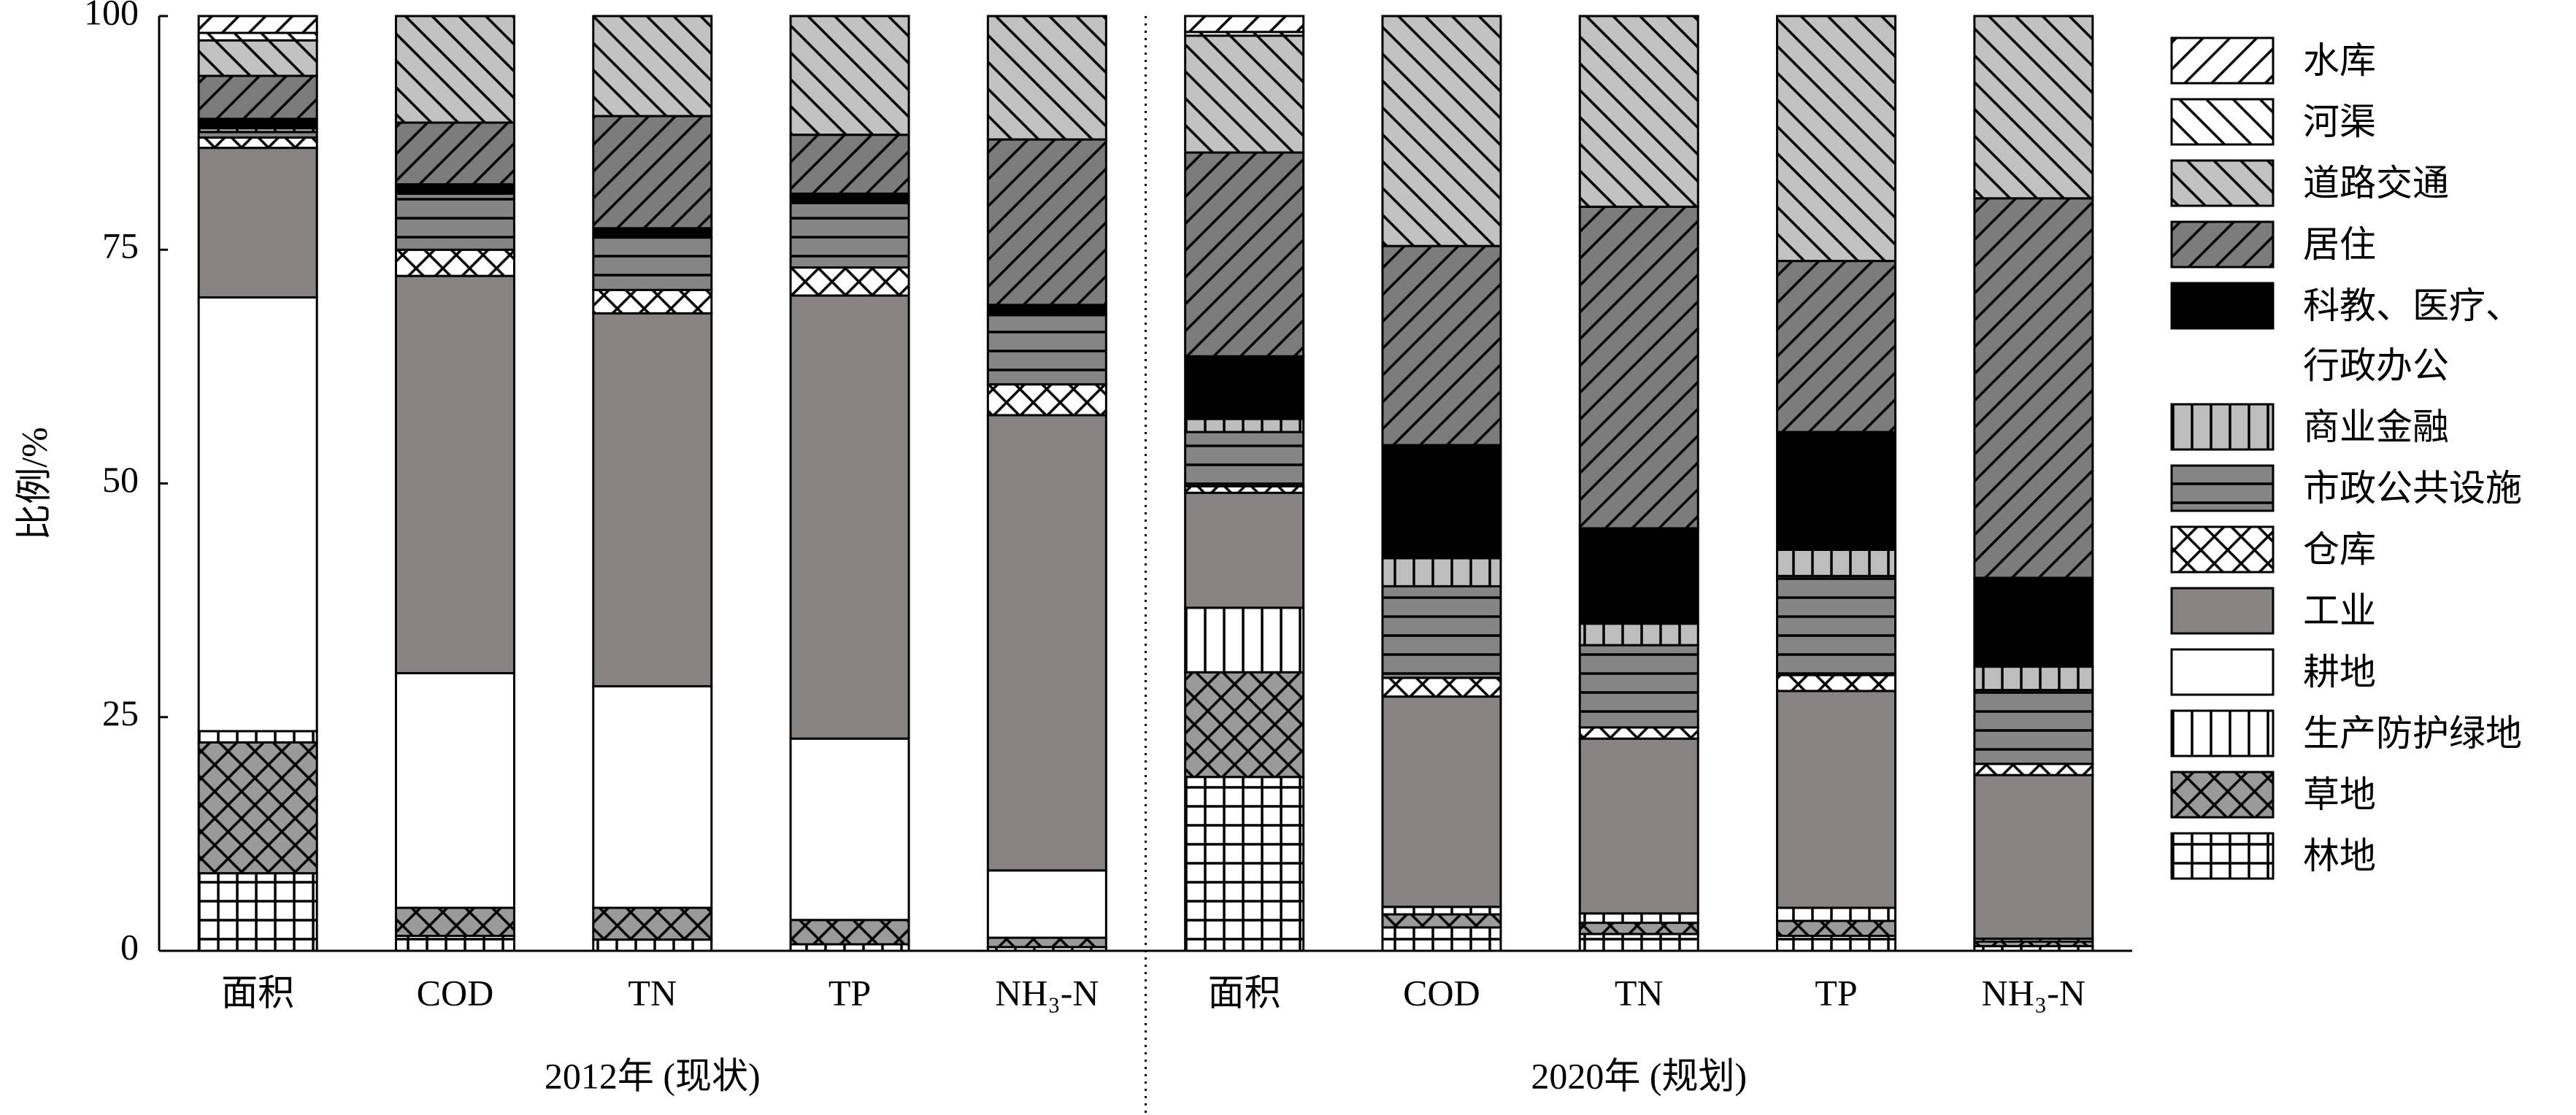  I want to click on y-tick-label: 75, so click(120, 245).